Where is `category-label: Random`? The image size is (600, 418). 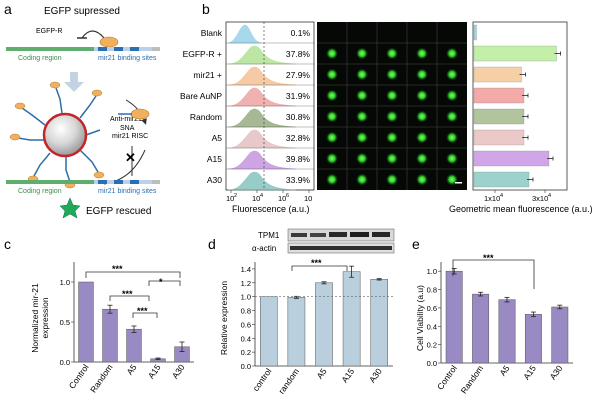 category-label: Random is located at coordinates (472, 379).